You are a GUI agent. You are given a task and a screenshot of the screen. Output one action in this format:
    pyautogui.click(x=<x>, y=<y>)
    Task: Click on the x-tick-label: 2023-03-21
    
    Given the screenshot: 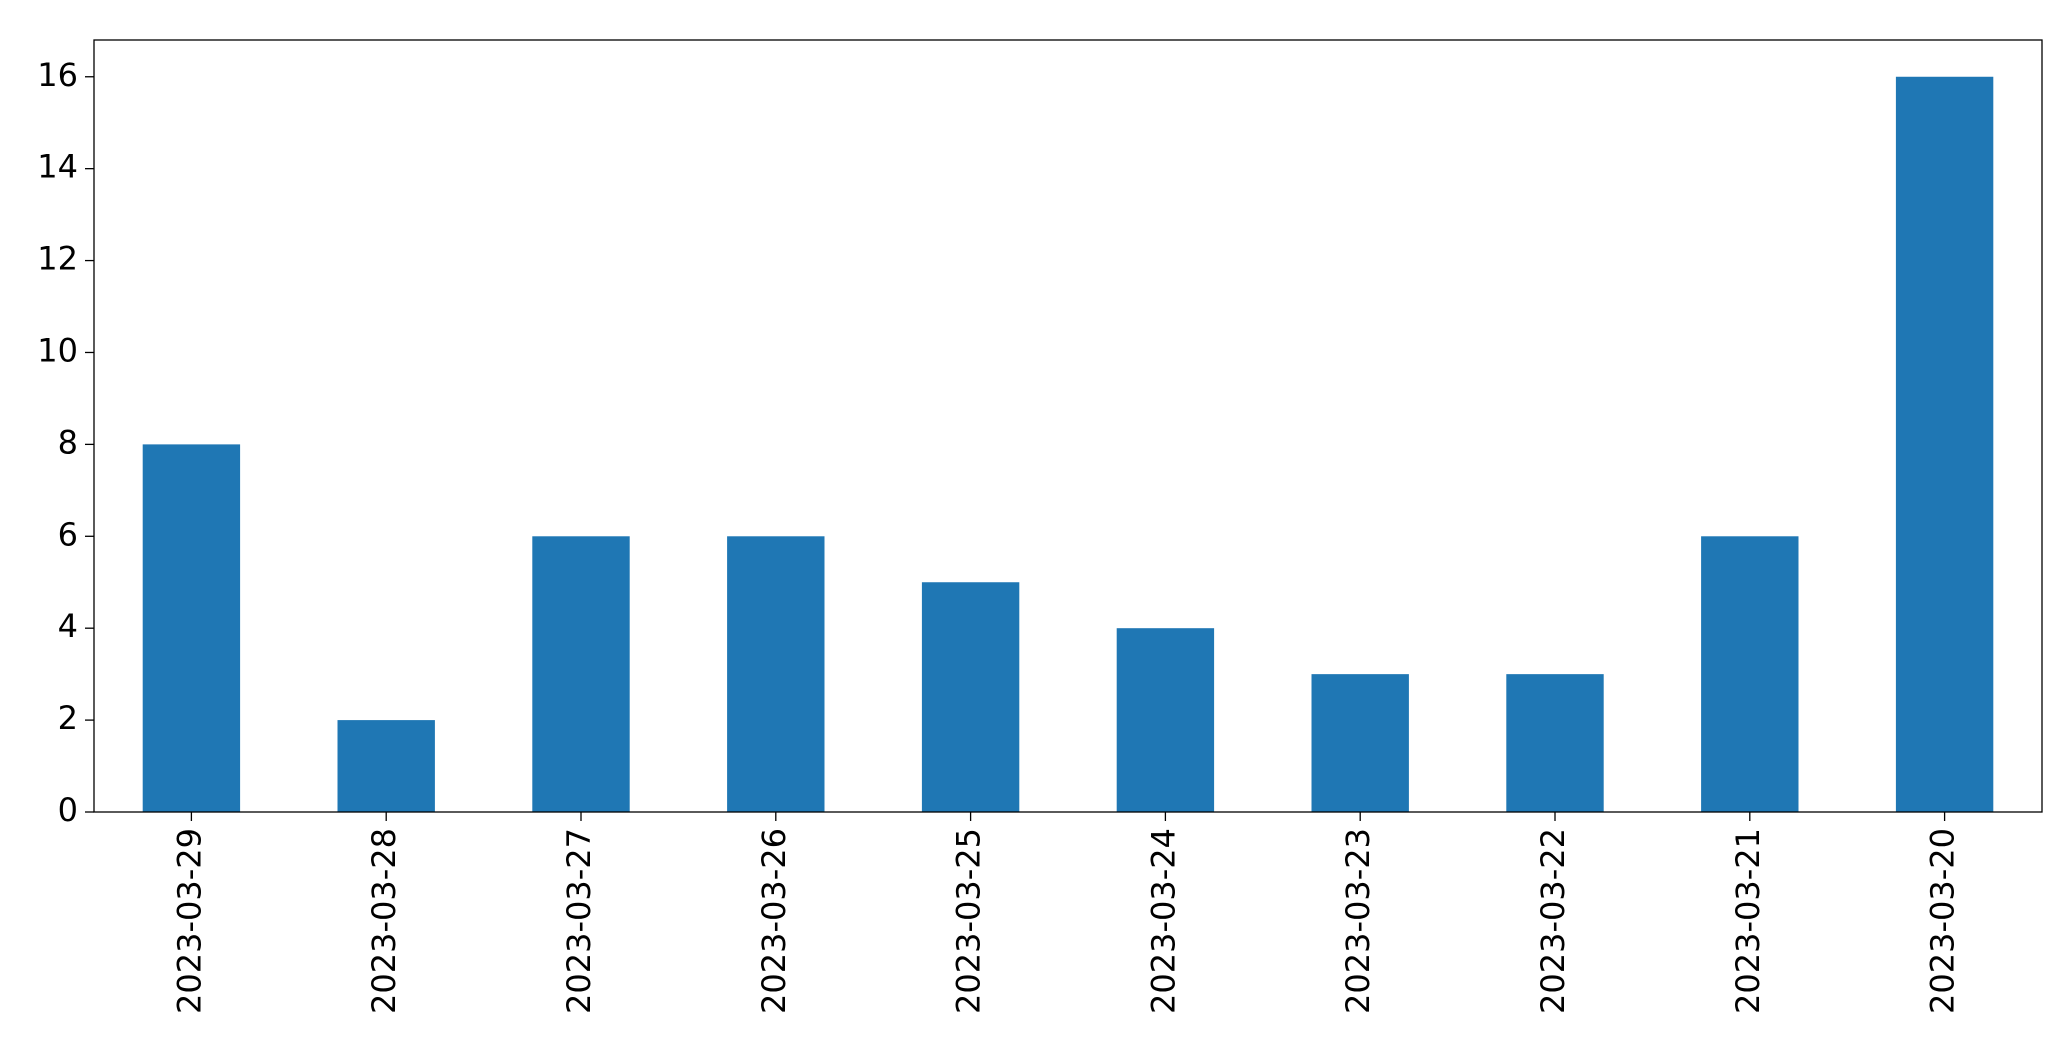 What is the action you would take?
    pyautogui.click(x=1748, y=921)
    